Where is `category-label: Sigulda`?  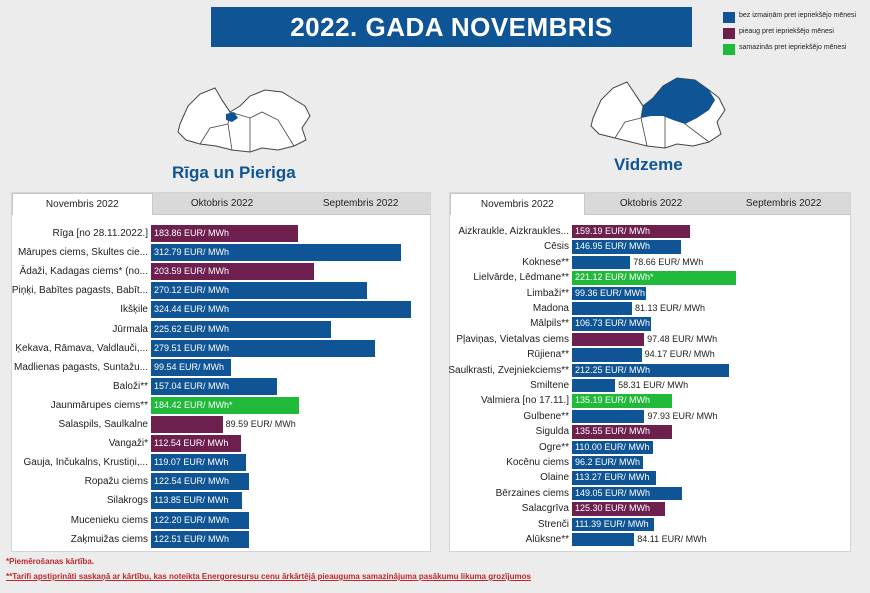 category-label: Sigulda is located at coordinates (552, 432).